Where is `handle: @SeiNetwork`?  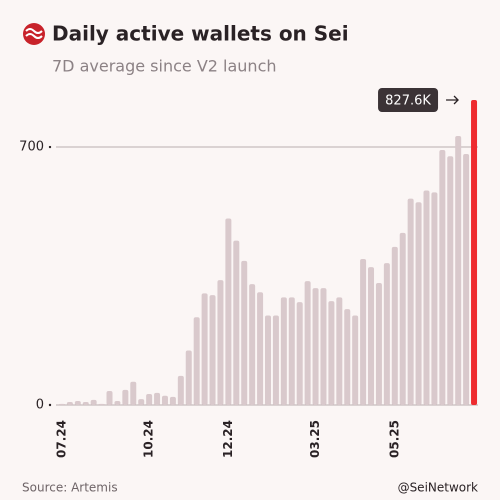
handle: @SeiNetwork is located at coordinates (438, 488).